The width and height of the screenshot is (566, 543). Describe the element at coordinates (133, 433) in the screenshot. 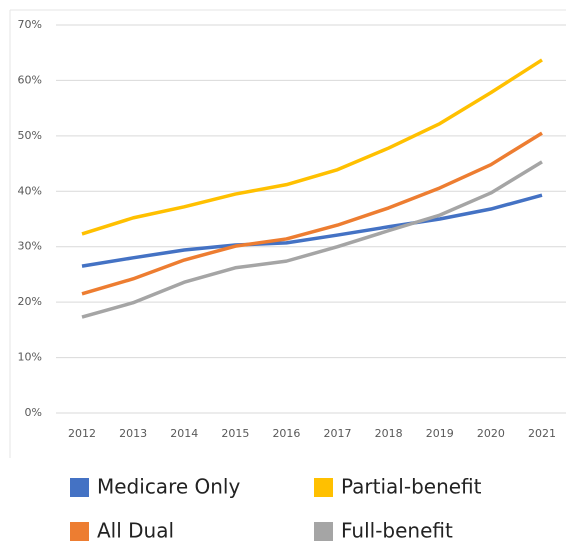

I see `x-tick-label: 2013` at that location.